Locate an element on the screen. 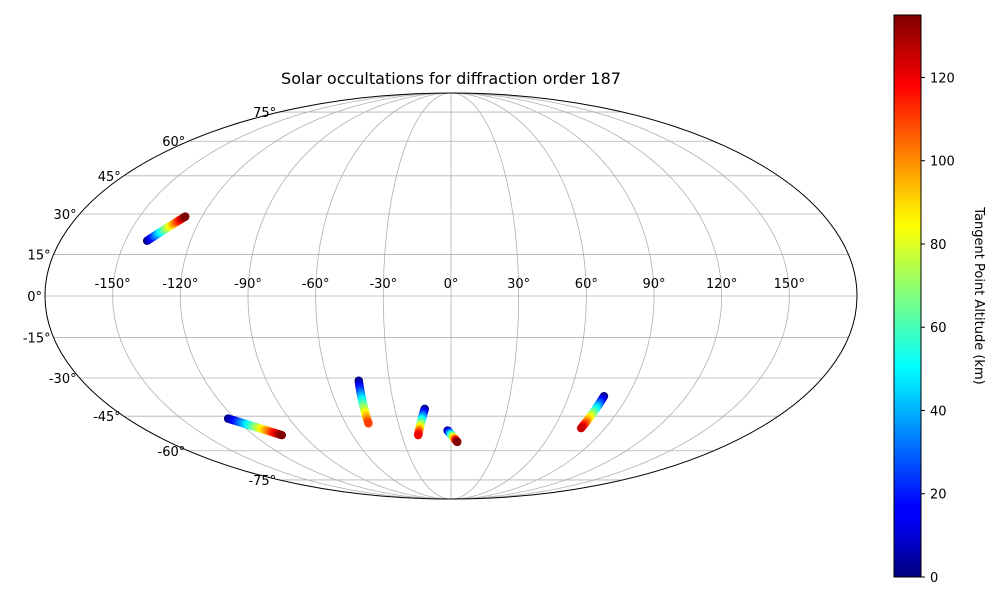 The height and width of the screenshot is (600, 1000). colorbar-tick-label: 60 is located at coordinates (938, 328).